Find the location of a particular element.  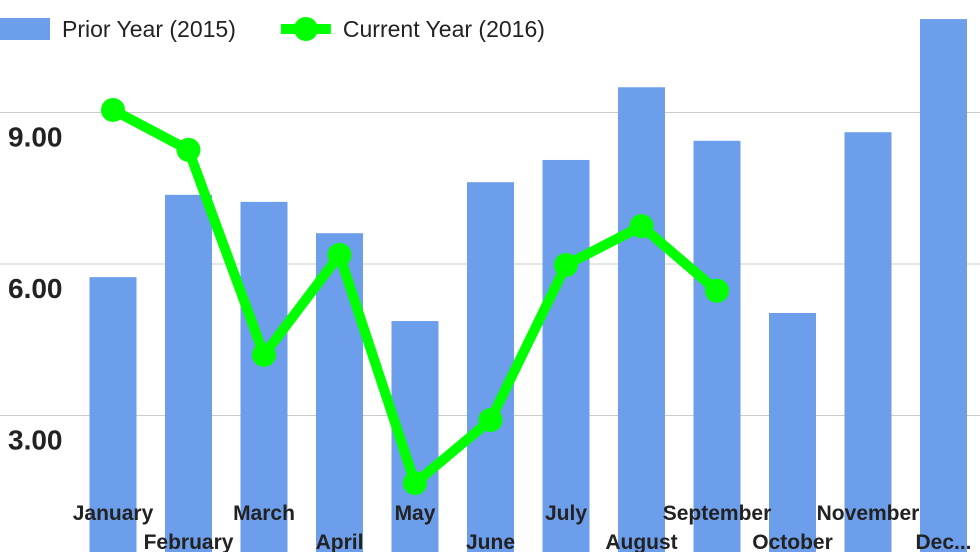

legend-item: Current Year (2016) is located at coordinates (412, 29).